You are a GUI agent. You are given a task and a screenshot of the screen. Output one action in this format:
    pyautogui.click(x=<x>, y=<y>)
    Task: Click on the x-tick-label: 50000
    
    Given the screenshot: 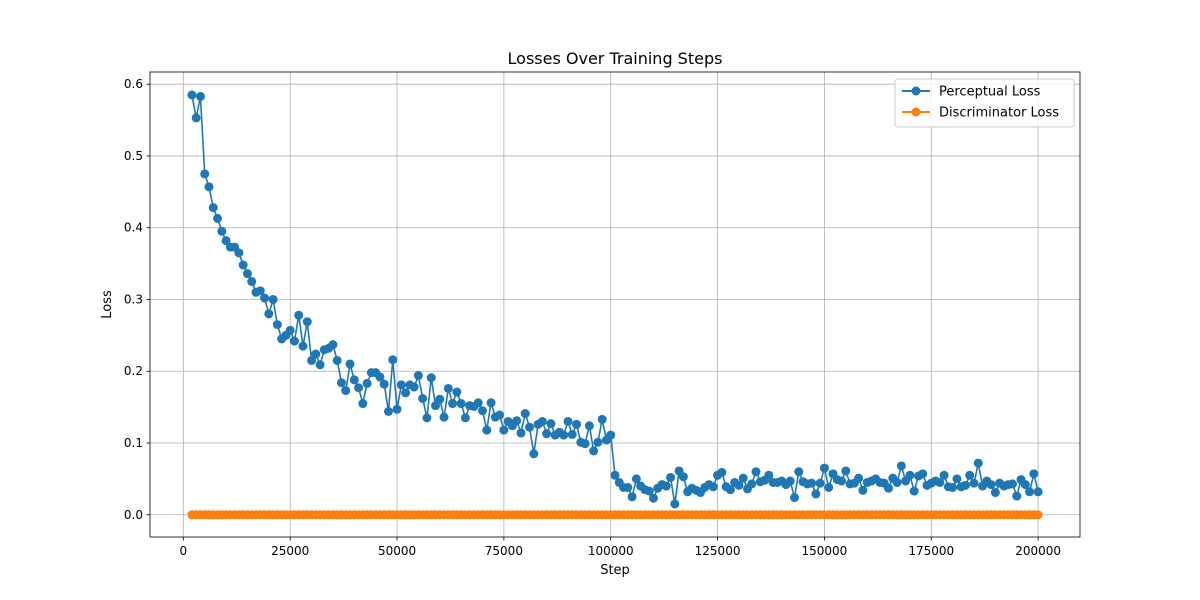 What is the action you would take?
    pyautogui.click(x=397, y=551)
    